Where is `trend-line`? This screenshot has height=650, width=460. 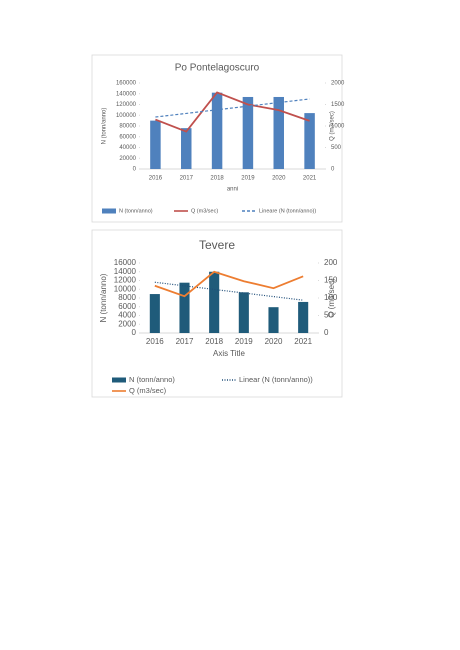 trend-line is located at coordinates (232, 108).